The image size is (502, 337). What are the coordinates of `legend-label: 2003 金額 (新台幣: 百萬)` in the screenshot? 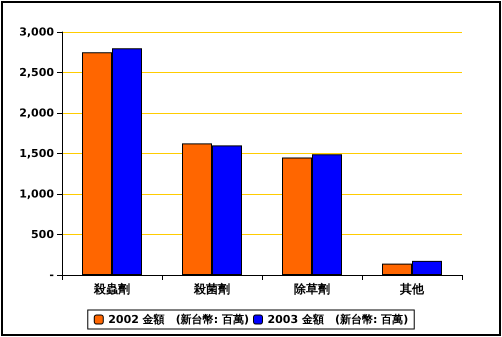 It's located at (338, 319).